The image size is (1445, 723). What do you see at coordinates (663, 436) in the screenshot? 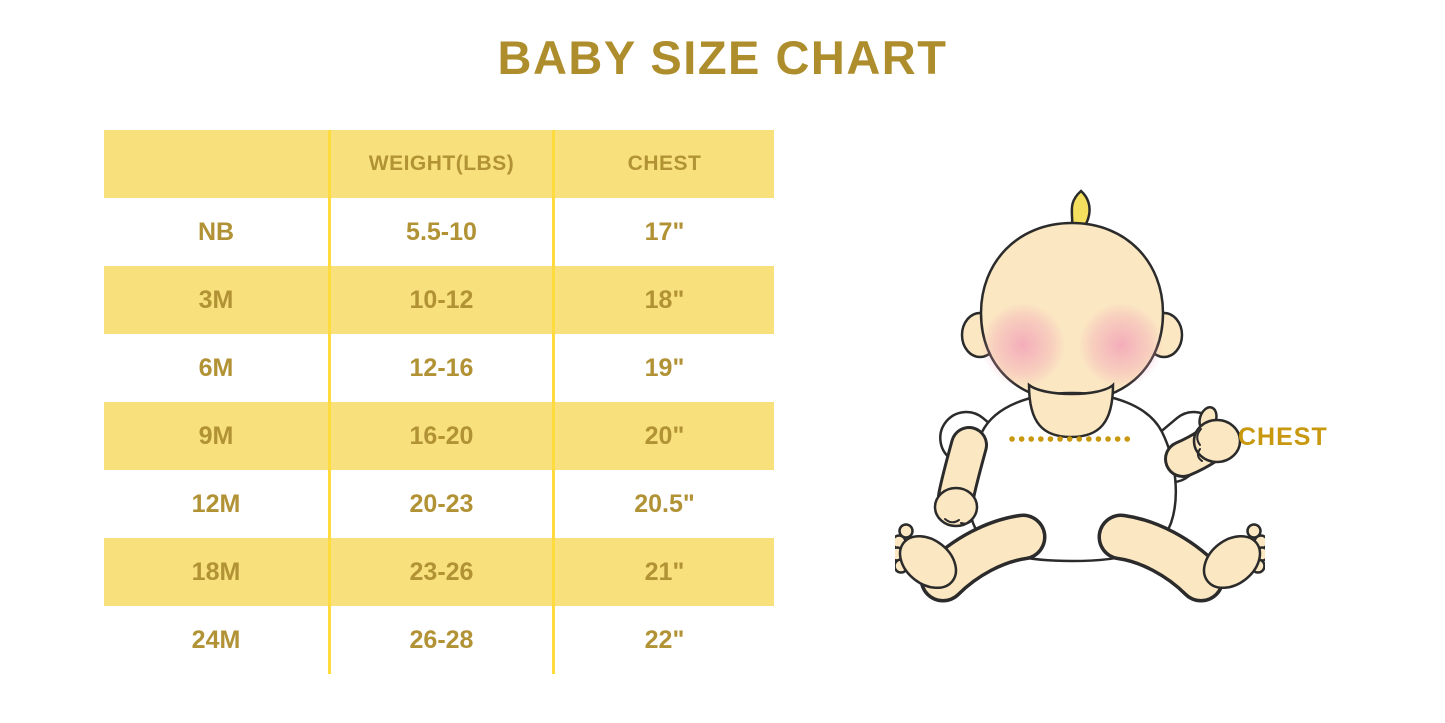
I see `chest-cell: 20"` at bounding box center [663, 436].